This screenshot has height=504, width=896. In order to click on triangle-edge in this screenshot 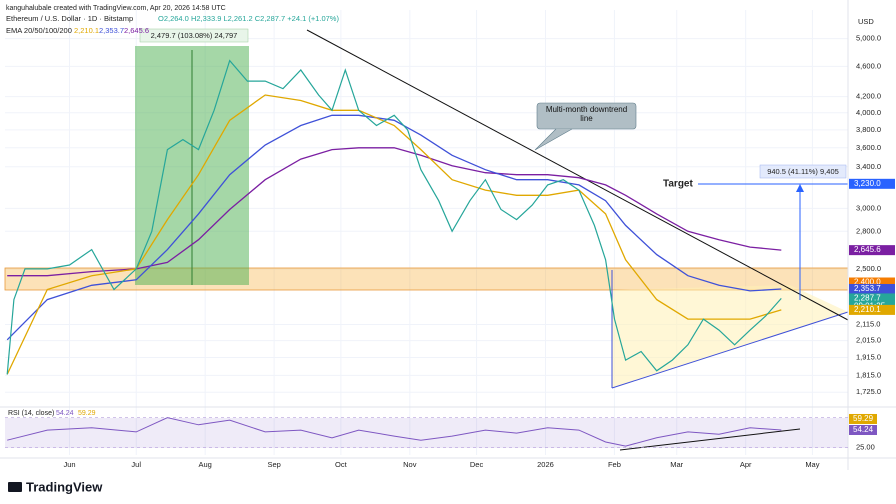, I will do `click(730, 350)`.